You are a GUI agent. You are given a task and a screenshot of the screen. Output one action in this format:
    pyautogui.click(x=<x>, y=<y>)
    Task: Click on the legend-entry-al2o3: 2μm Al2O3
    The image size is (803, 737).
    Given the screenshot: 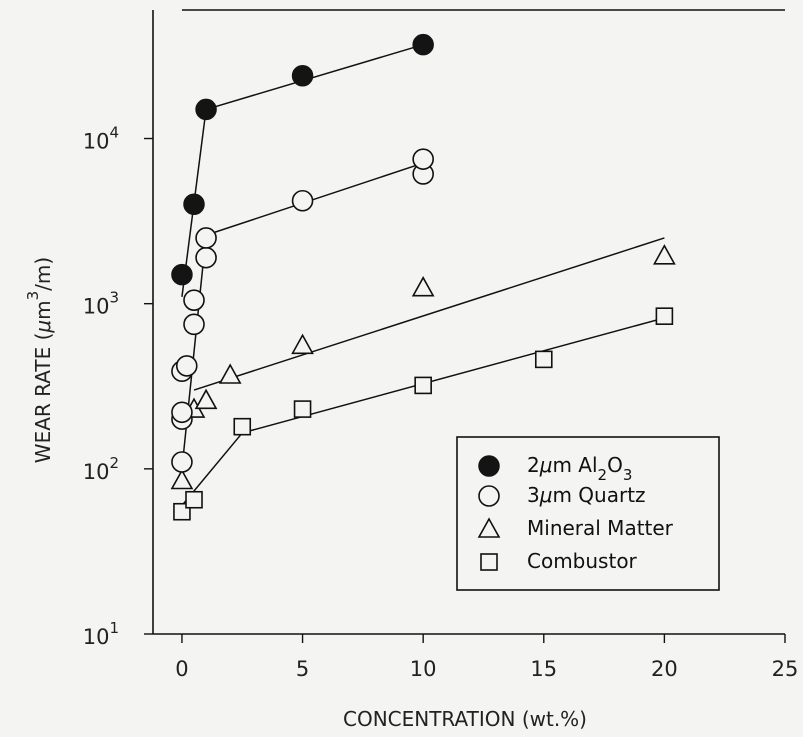 What is the action you would take?
    pyautogui.click(x=579, y=468)
    